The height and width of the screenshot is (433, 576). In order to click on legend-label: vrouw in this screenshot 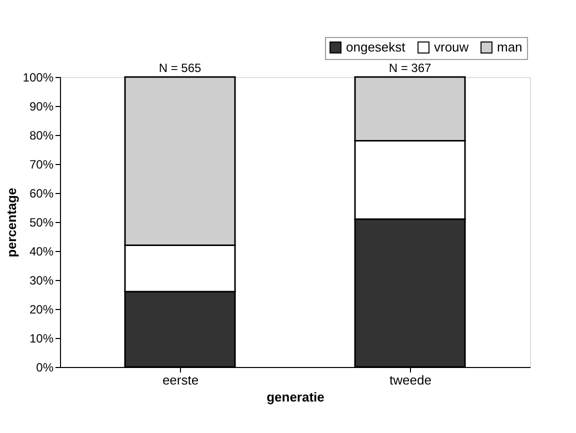, I will do `click(452, 47)`.